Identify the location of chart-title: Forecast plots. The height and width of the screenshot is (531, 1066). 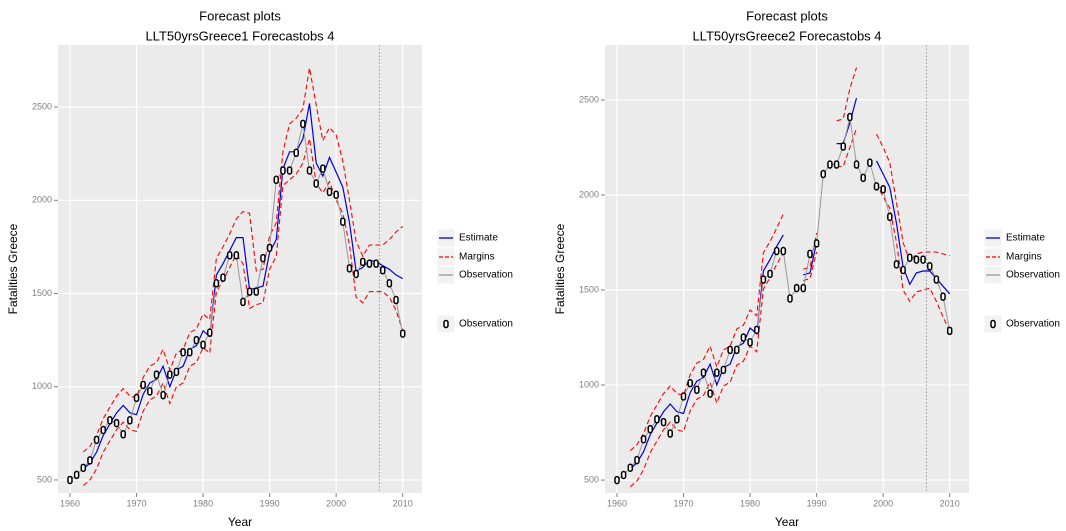
(787, 15).